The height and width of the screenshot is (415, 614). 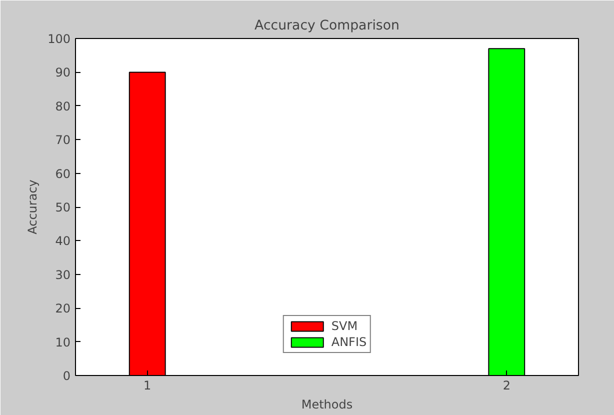 I want to click on y-tick-label: 90, so click(x=63, y=73).